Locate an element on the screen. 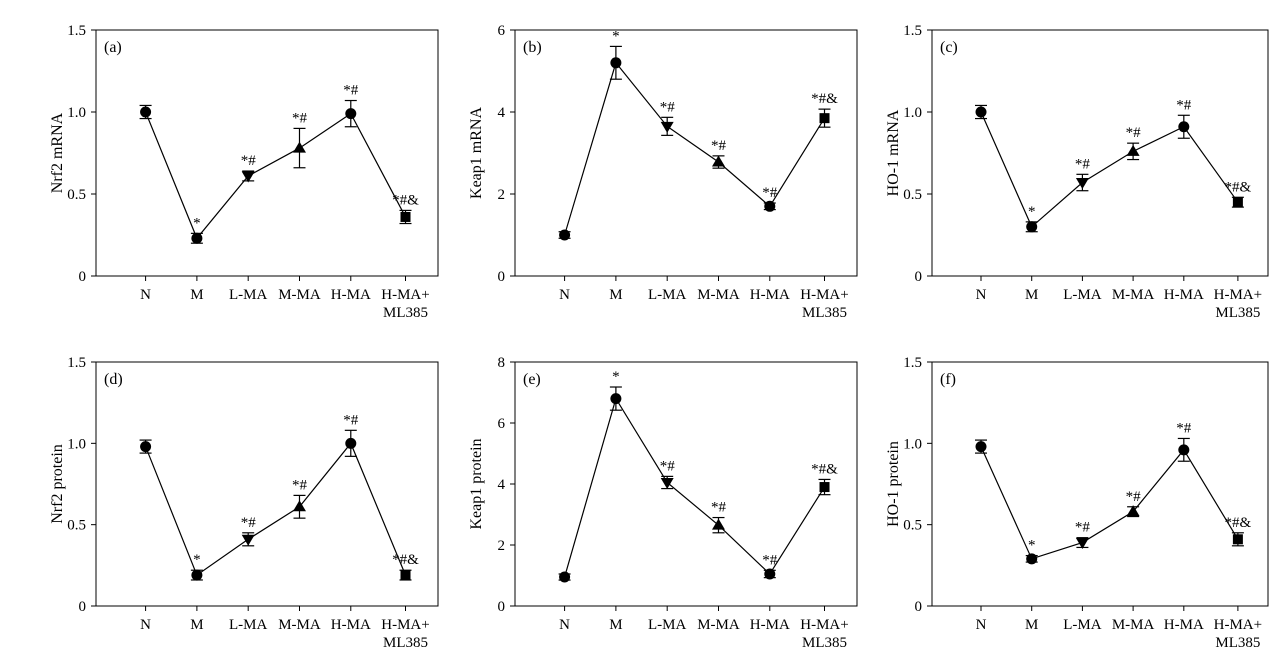 This screenshot has width=1269, height=661. y-tick-label: 6 is located at coordinates (502, 31).